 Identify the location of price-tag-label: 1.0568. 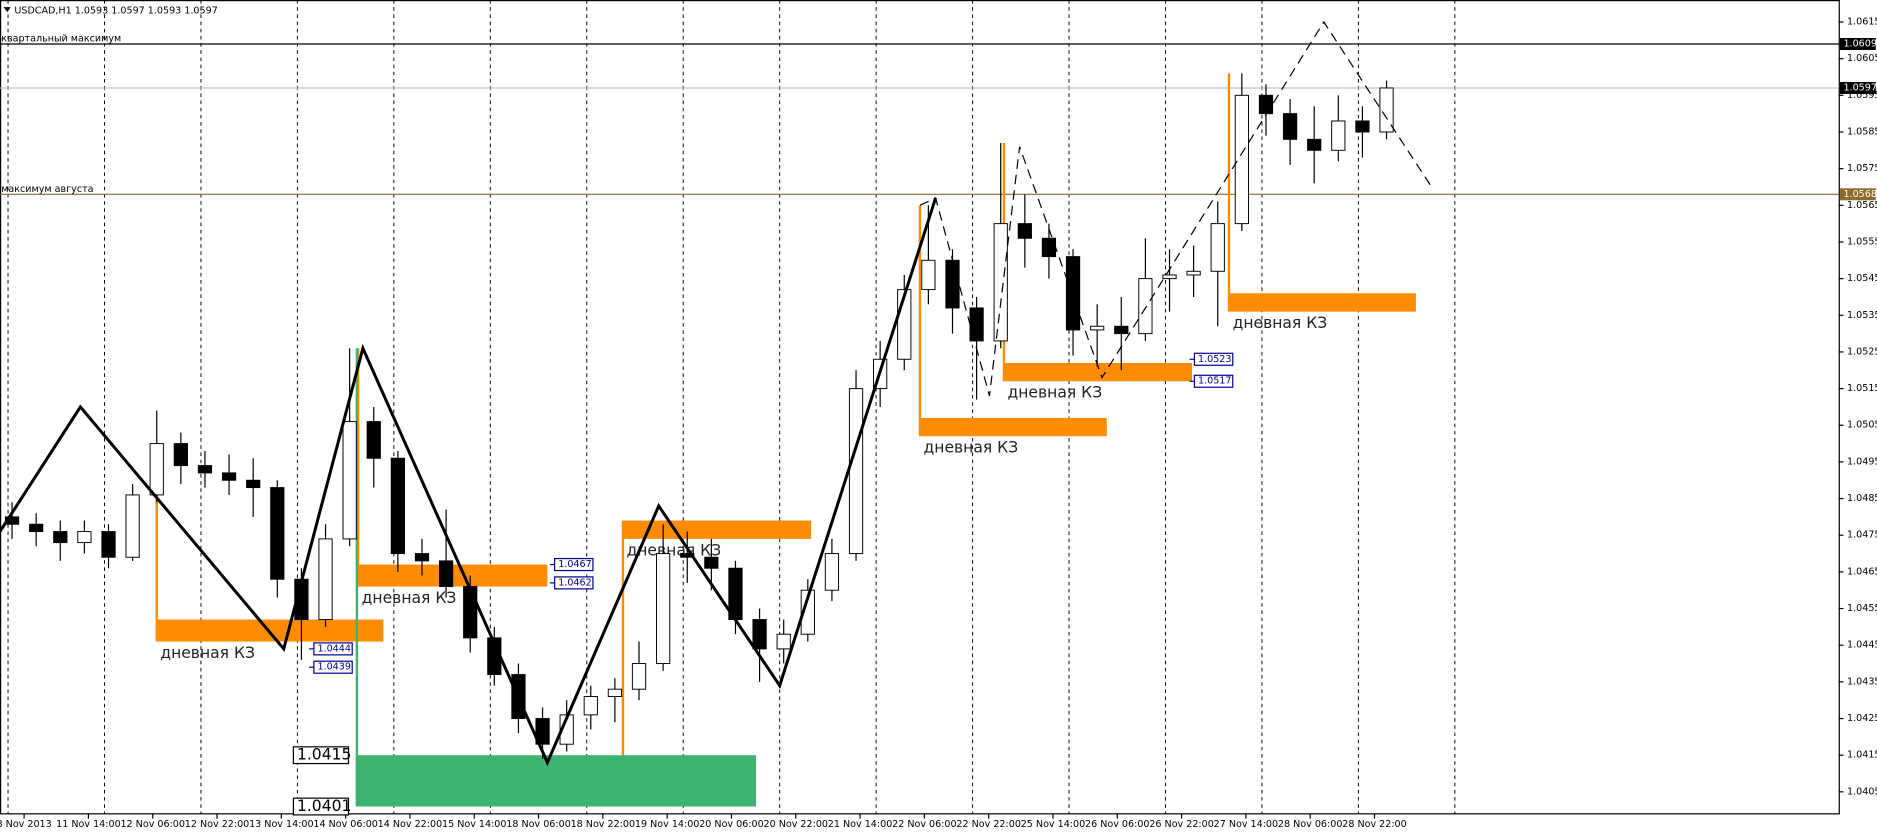
(1859, 194).